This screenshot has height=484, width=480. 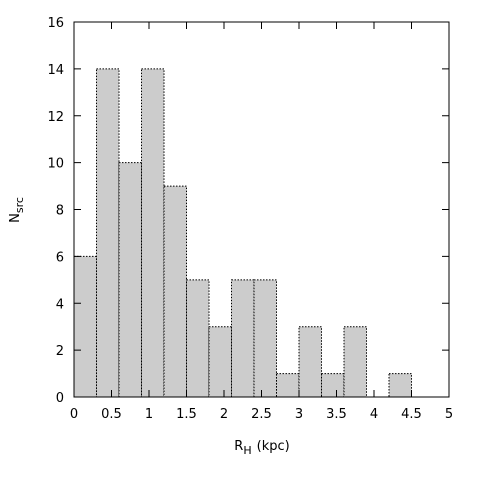 I want to click on y-tick-label: 6, so click(x=60, y=257).